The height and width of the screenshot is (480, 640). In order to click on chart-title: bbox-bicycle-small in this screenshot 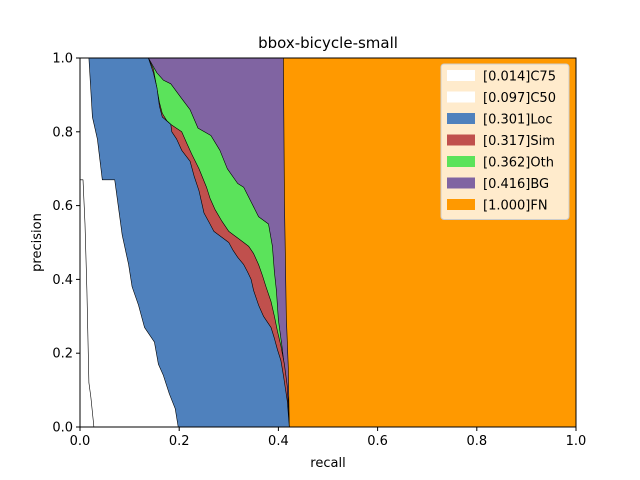, I will do `click(328, 43)`.